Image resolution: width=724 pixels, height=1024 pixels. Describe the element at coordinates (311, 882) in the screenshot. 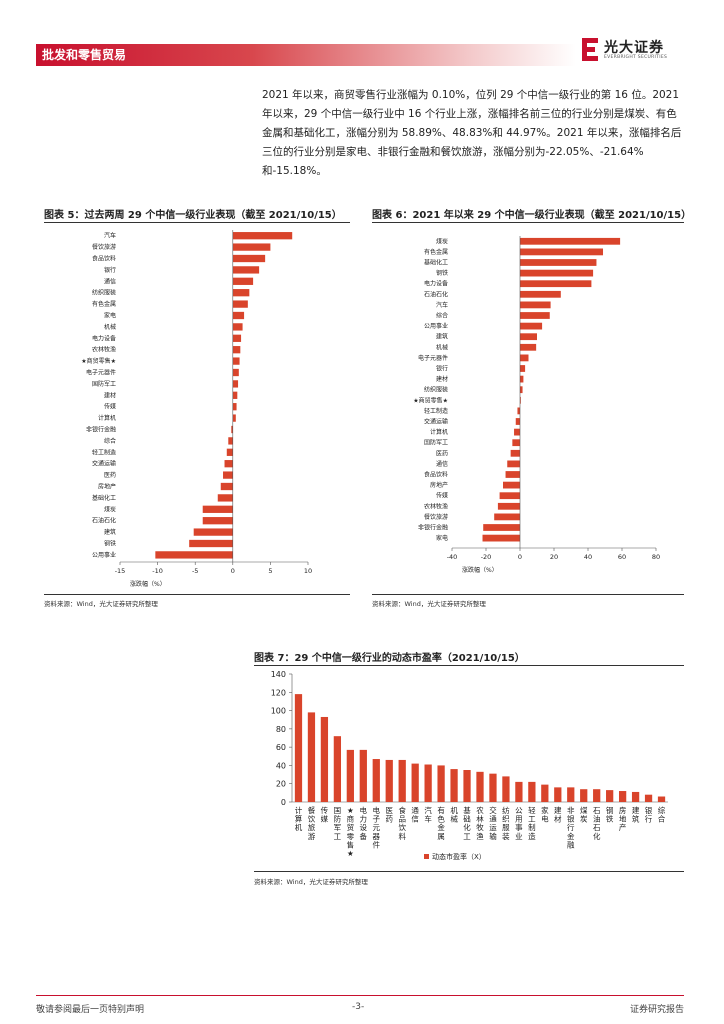

I see `fig7-source: 资料来源：Wind，光大证券研究所整理` at that location.